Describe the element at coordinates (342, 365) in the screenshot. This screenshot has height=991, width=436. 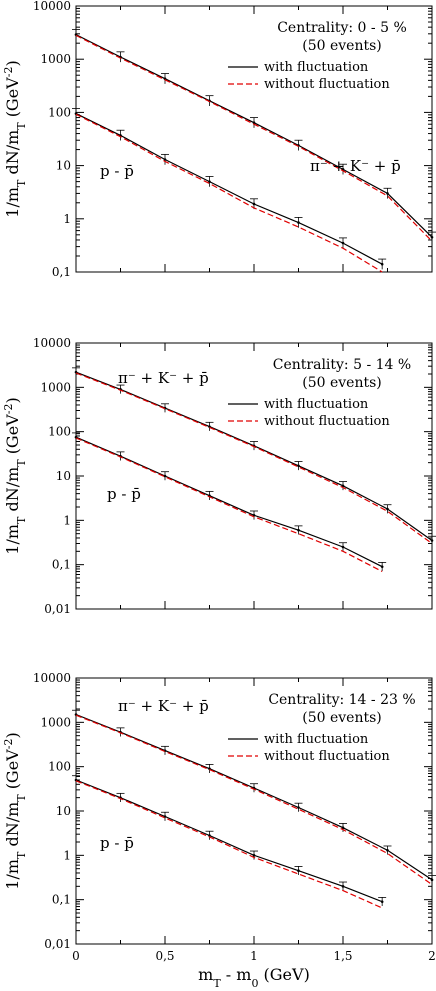
I see `panel-title: Centrality: 5 - 14 %` at that location.